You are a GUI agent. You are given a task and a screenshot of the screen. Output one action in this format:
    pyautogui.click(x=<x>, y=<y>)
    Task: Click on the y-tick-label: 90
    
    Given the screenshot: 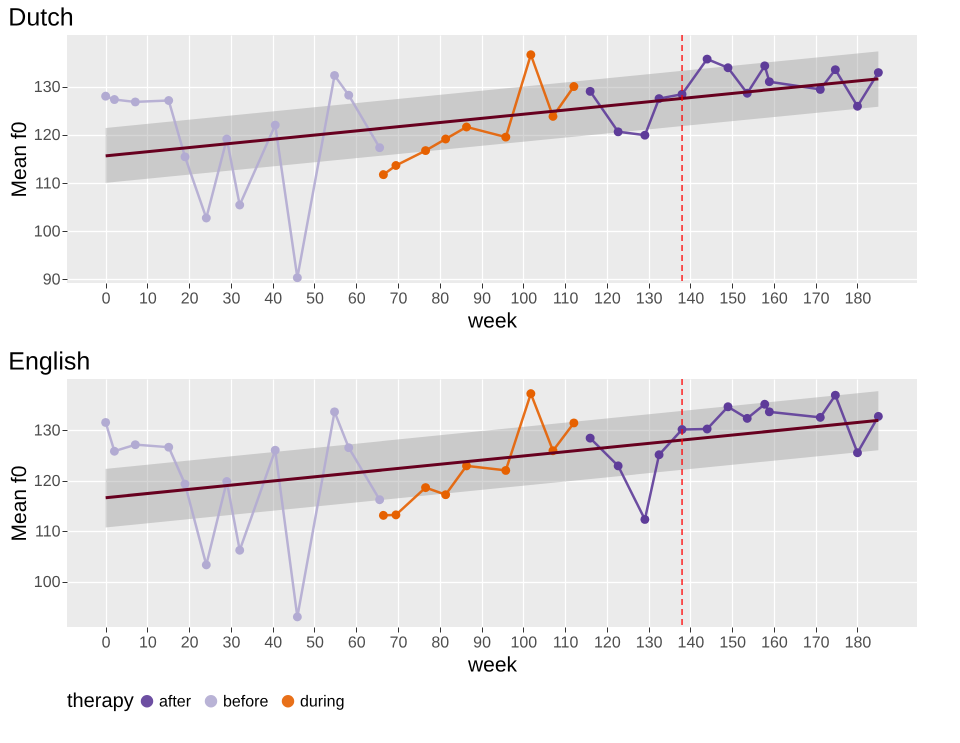 What is the action you would take?
    pyautogui.click(x=51, y=280)
    